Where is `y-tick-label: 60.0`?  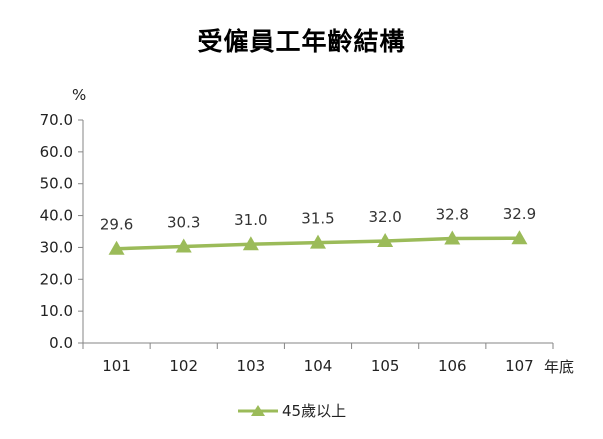 y-tick-label: 60.0 is located at coordinates (56, 152).